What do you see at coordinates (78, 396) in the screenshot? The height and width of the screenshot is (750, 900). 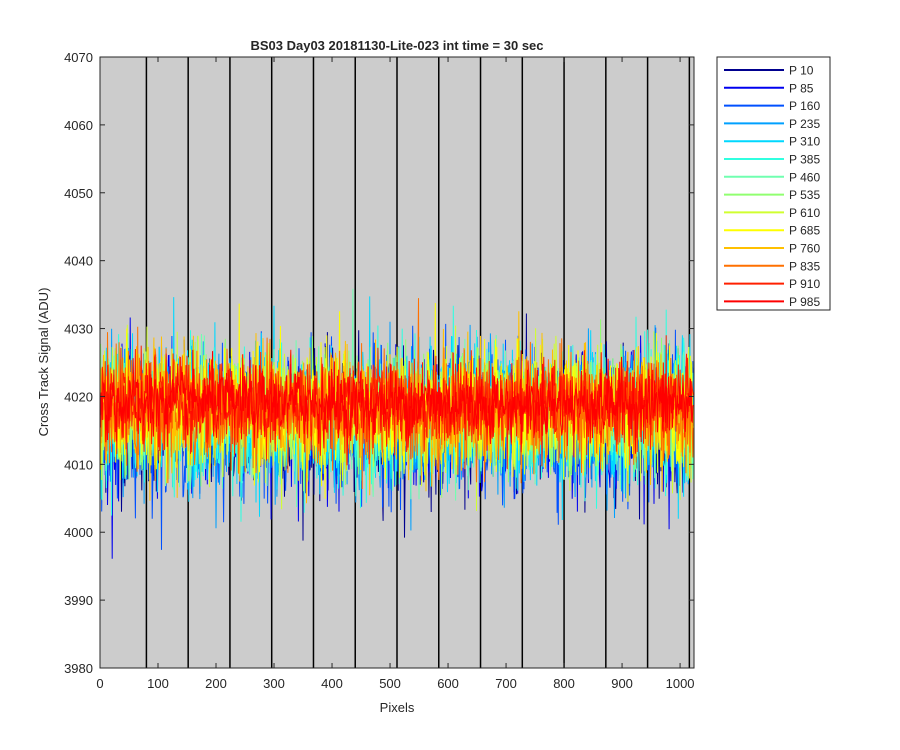 I see `y-tick-label: 4020` at bounding box center [78, 396].